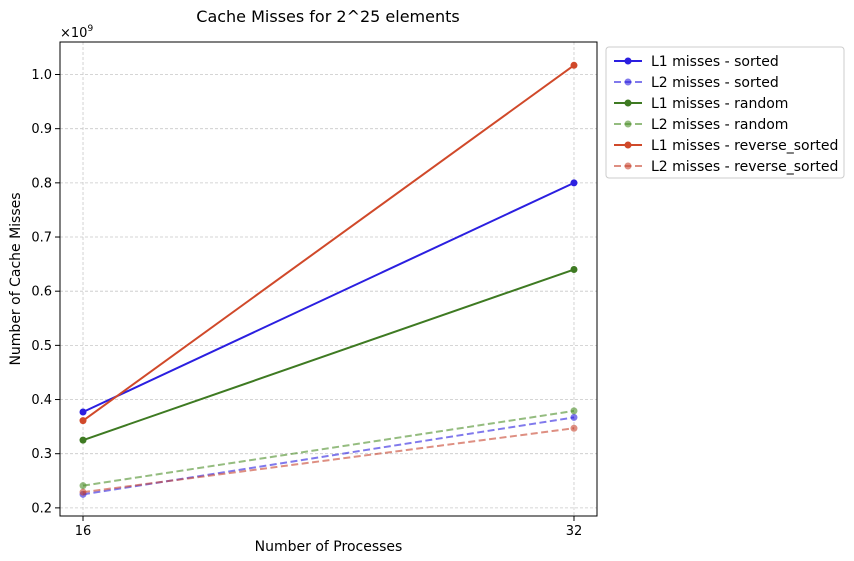  I want to click on x-tick-label: 16, so click(83, 531).